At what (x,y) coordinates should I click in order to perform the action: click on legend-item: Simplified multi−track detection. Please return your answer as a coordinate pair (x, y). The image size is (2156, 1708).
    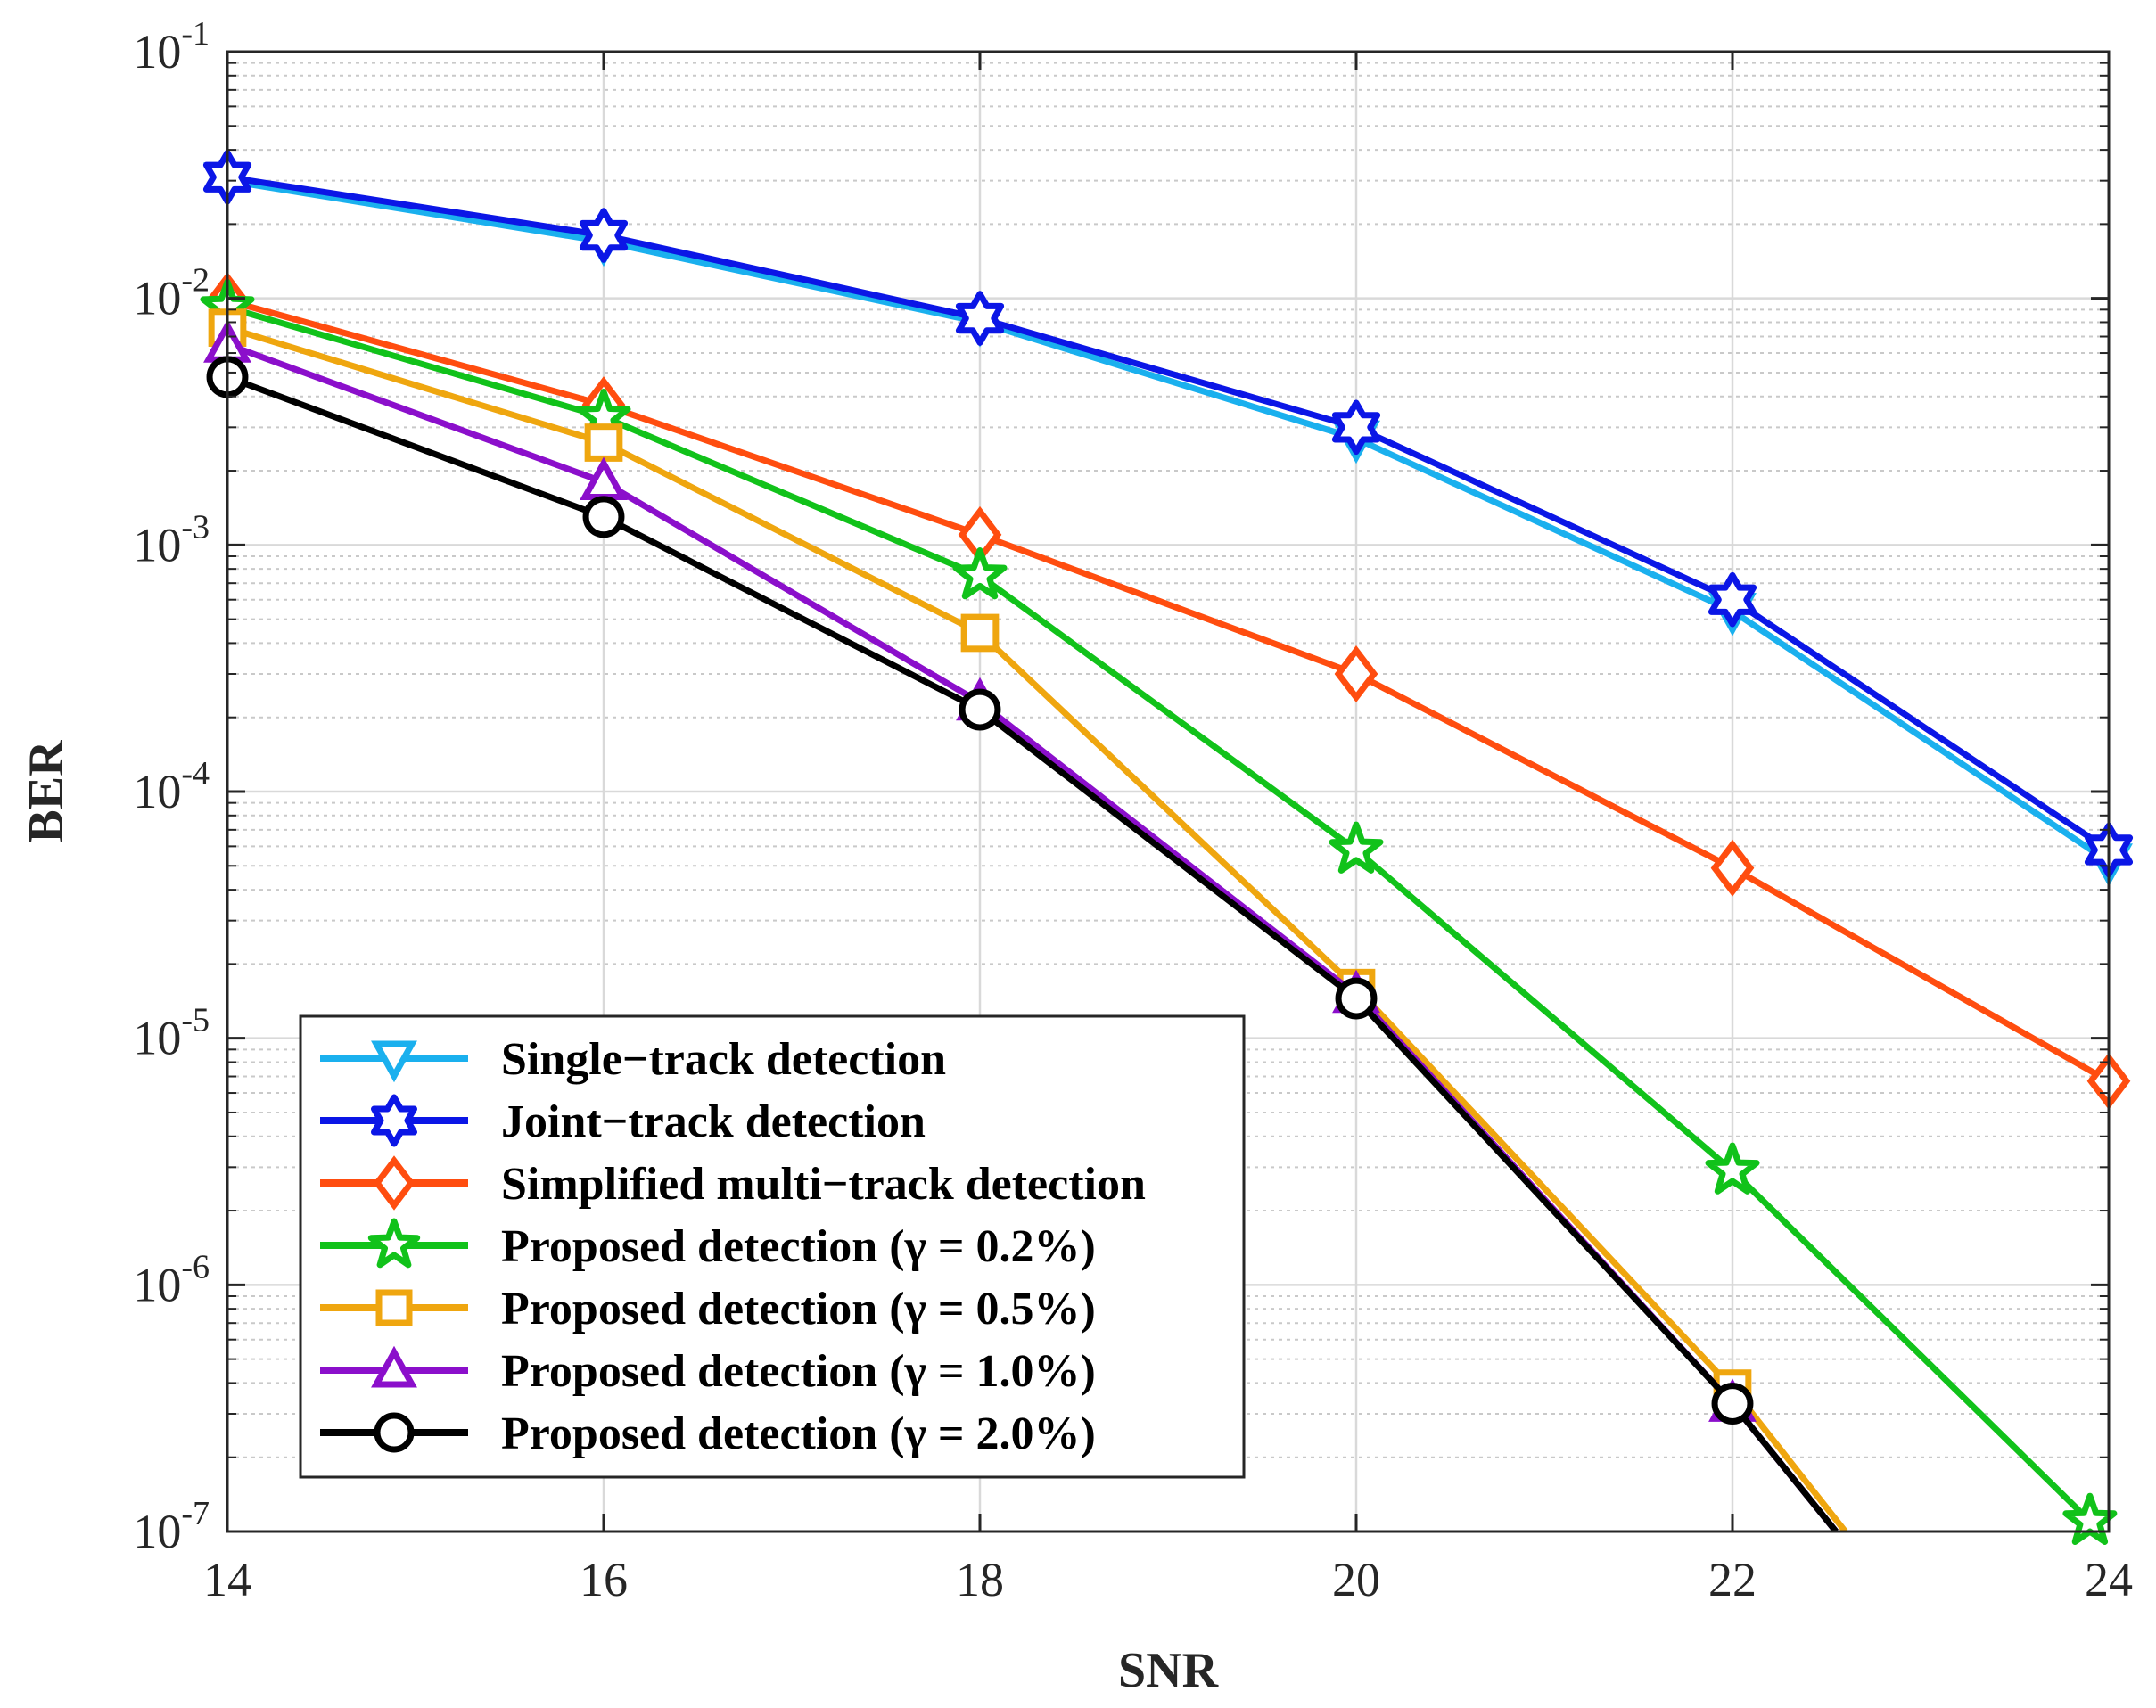
    Looking at the image, I should click on (733, 1183).